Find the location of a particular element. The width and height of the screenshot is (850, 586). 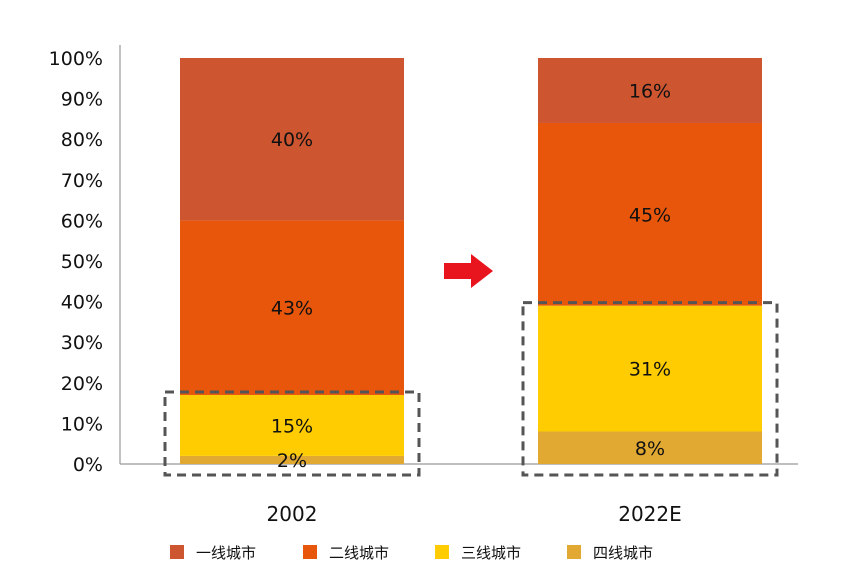

data-label: 8% is located at coordinates (650, 449).